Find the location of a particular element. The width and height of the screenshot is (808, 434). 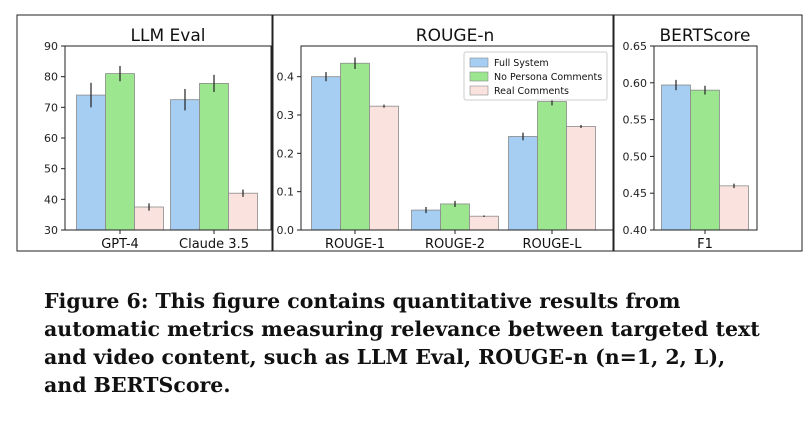

y-tick-label: 50 is located at coordinates (51, 169).